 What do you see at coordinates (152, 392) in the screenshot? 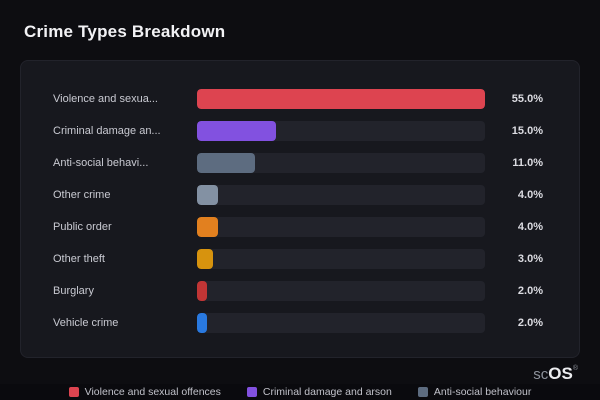
I see `legend-label: Violence and sexual offences` at bounding box center [152, 392].